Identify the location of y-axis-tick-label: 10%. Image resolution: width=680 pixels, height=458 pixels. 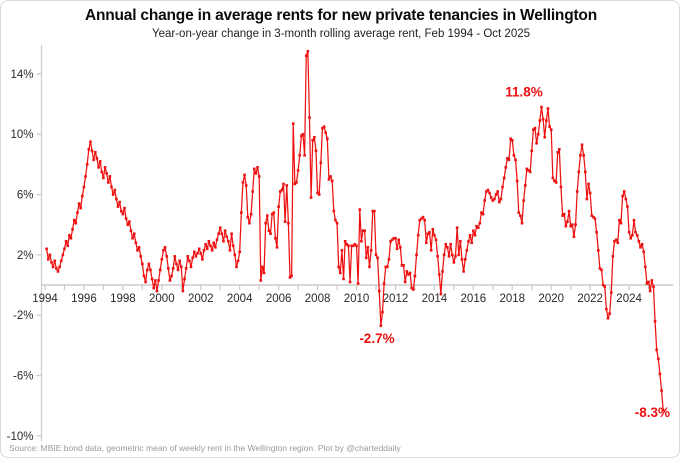
(21, 135).